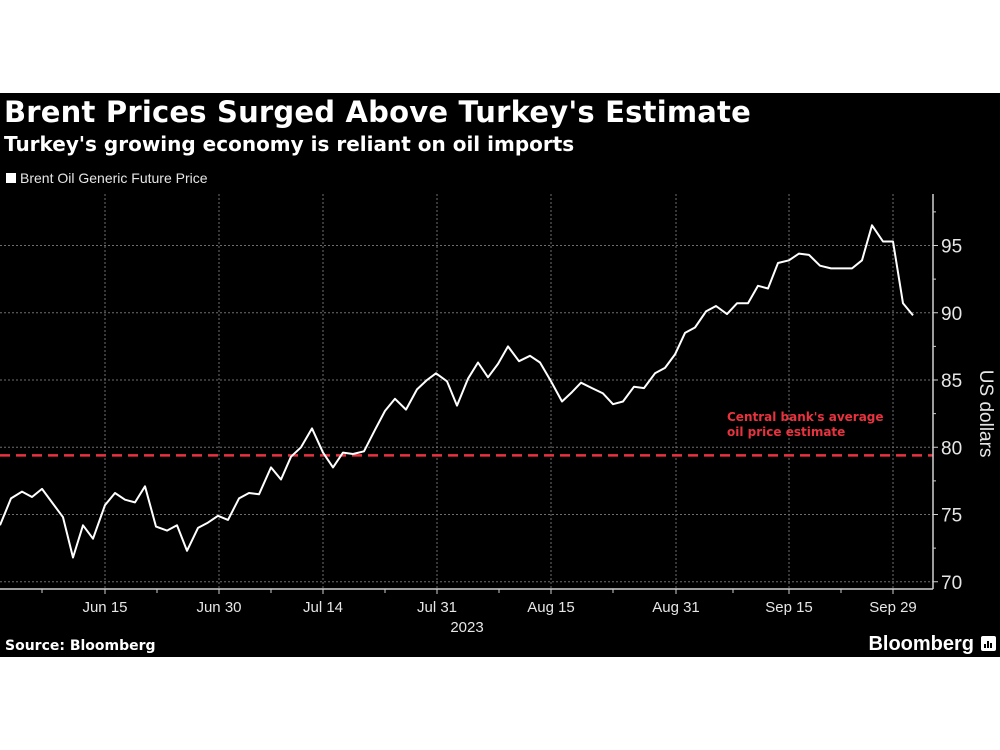  I want to click on svg-text: 70, so click(951, 583).